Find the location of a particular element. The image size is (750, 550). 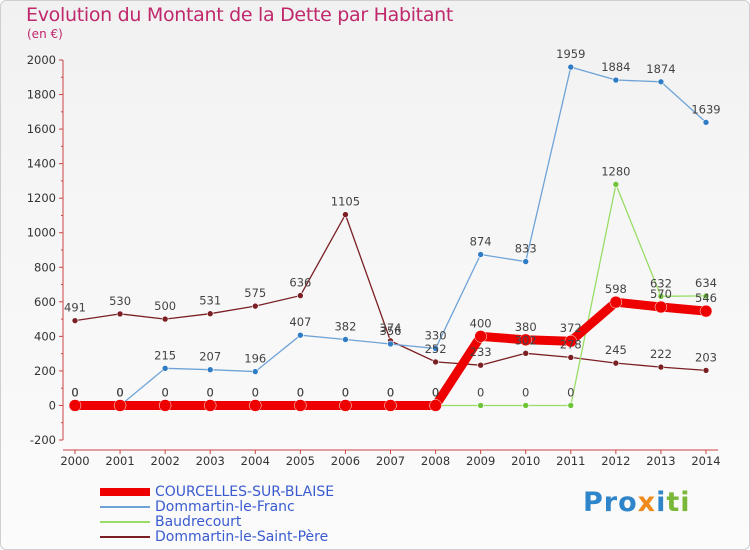

data-label: 570 is located at coordinates (661, 294).